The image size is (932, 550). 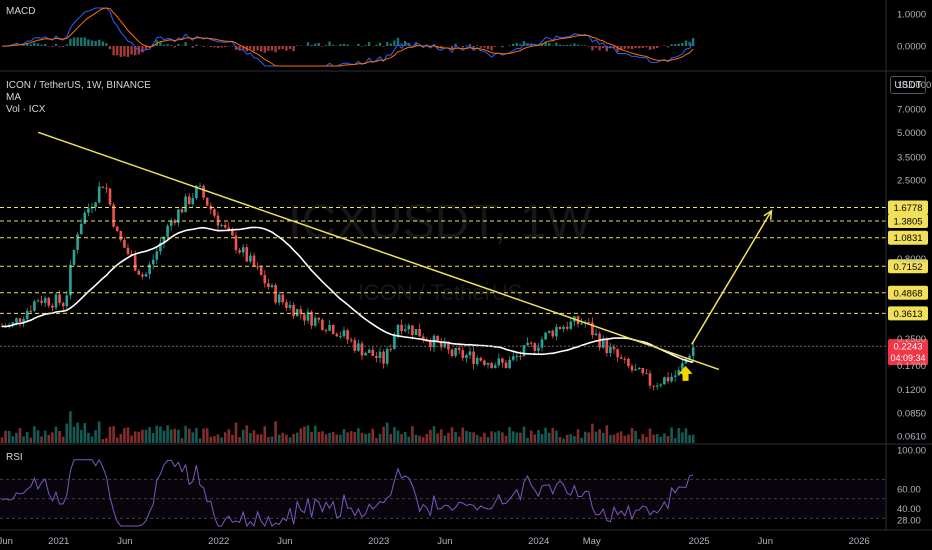 I want to click on level-label-text: 0.7152, so click(x=907, y=267).